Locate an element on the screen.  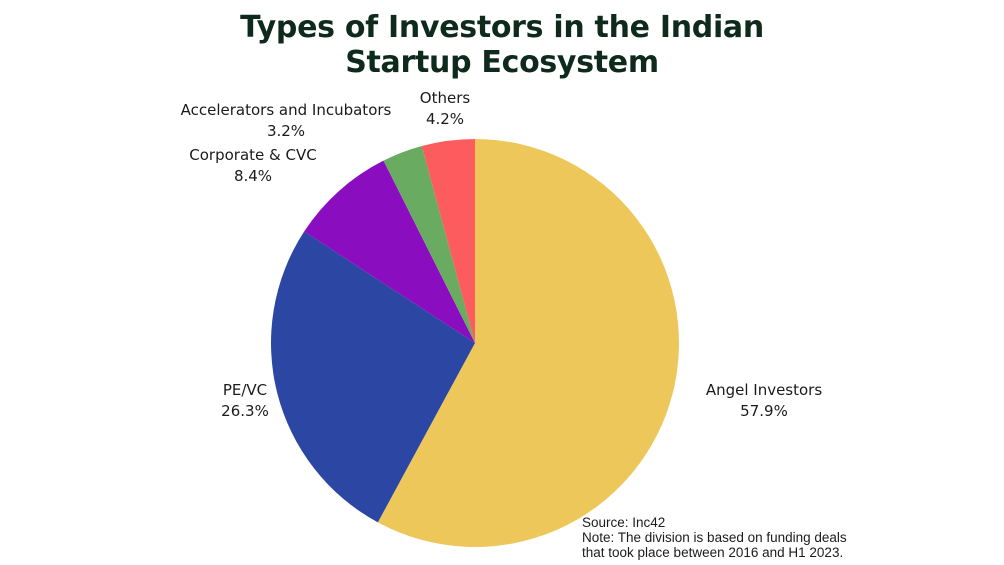
chart-title-line-2: Startup Ecosystem is located at coordinates (502, 62).